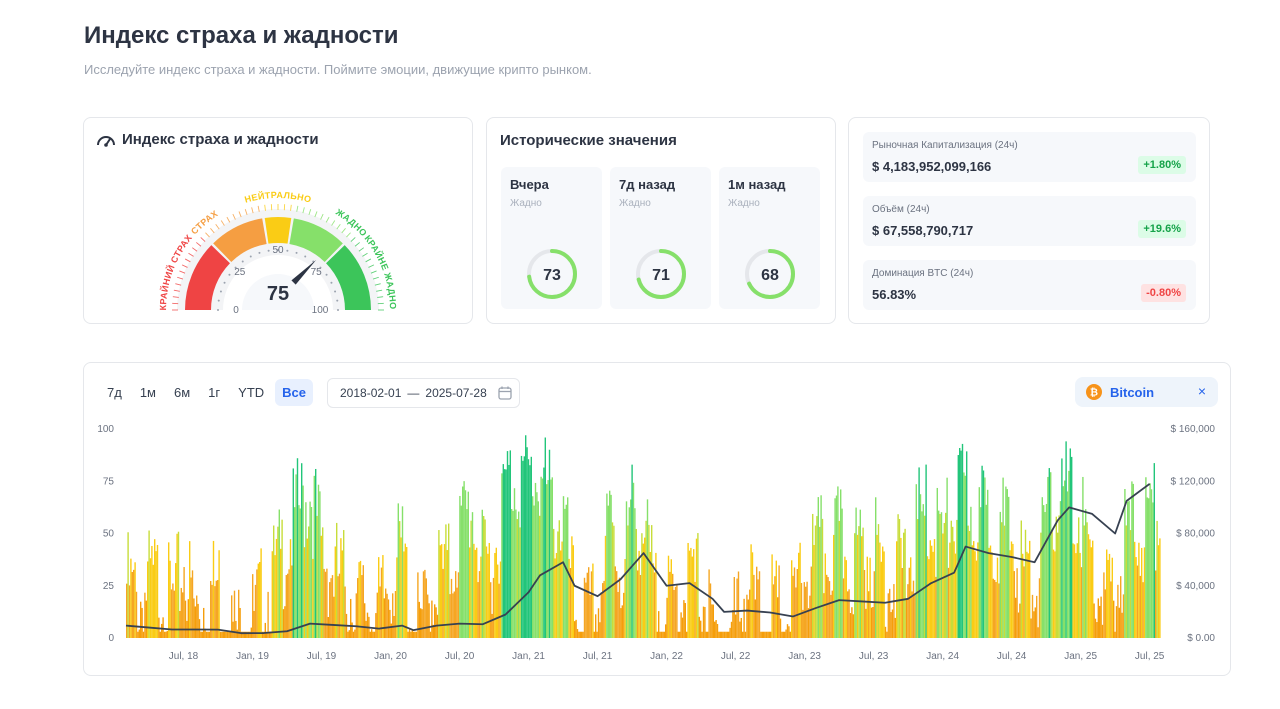 The height and width of the screenshot is (709, 1280). What do you see at coordinates (304, 272) in the screenshot?
I see `gauge-needle` at bounding box center [304, 272].